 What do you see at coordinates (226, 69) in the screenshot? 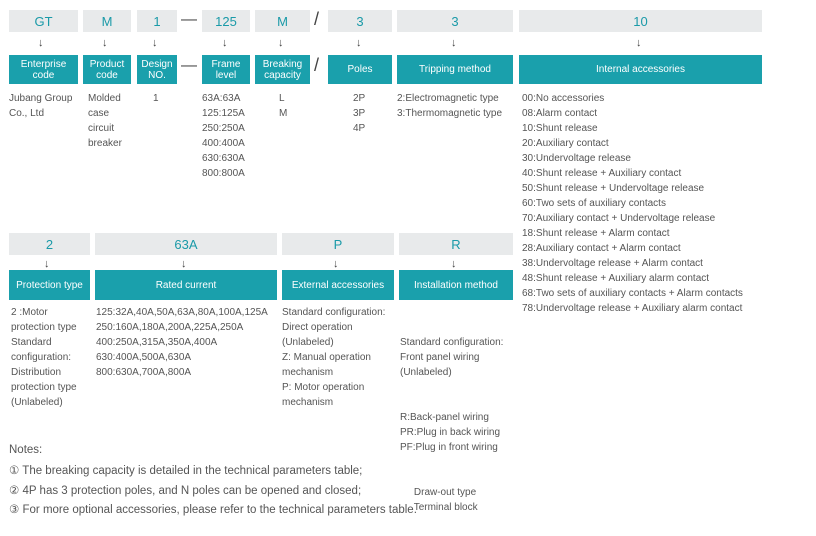
I see `header-frame-level: Frame level` at bounding box center [226, 69].